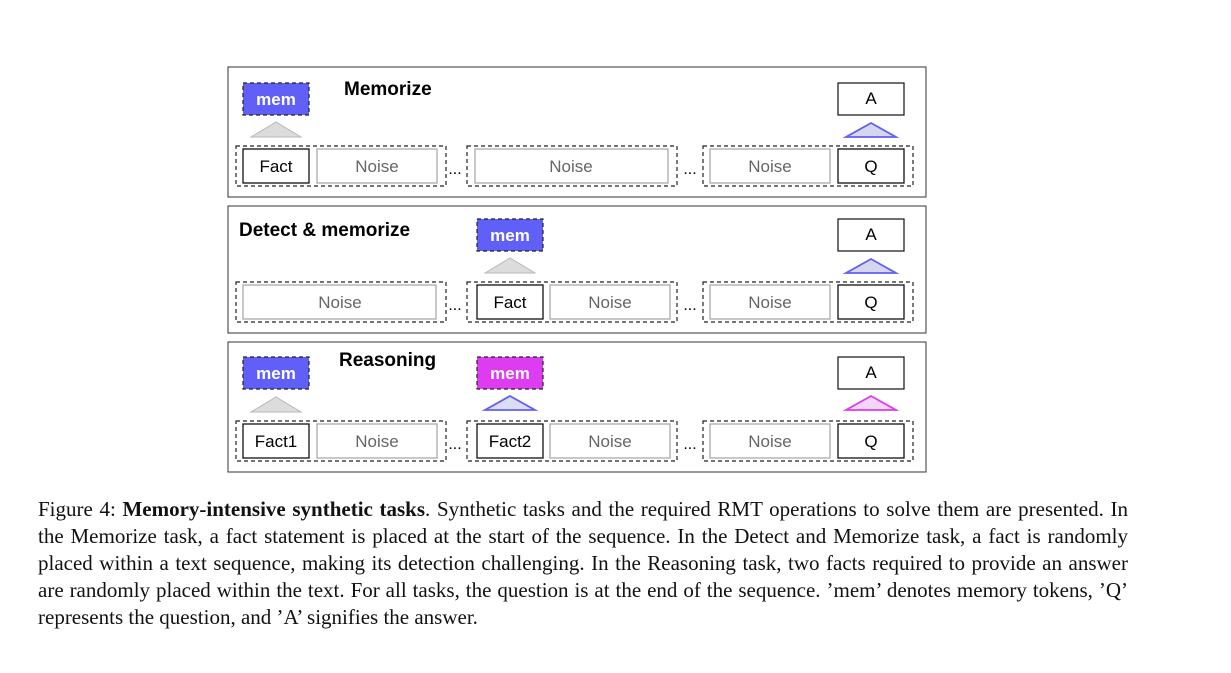  I want to click on read-write-arrow, so click(510, 402).